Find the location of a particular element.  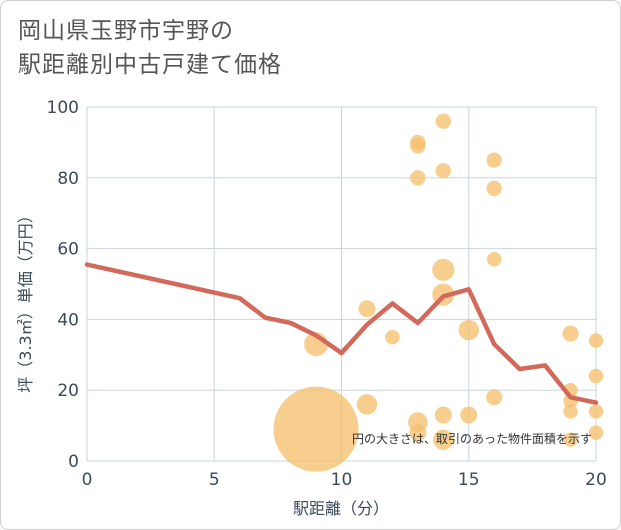

y-tick-label: 60 is located at coordinates (68, 250).